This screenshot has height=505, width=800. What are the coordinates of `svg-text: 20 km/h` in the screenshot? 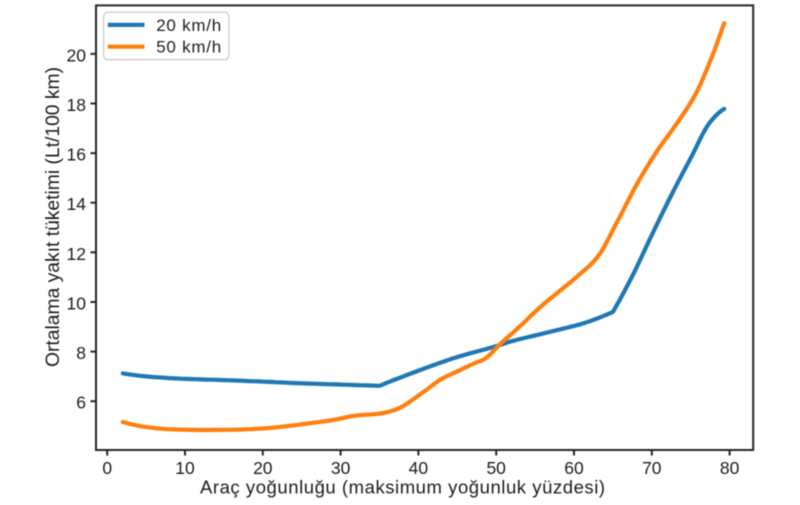 It's located at (189, 25).